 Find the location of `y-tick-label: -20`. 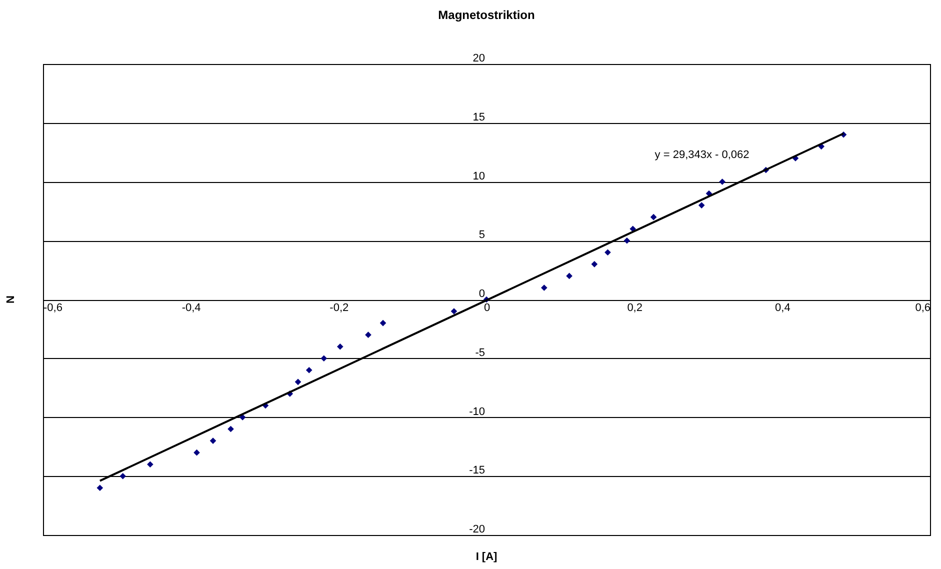

y-tick-label: -20 is located at coordinates (477, 530).